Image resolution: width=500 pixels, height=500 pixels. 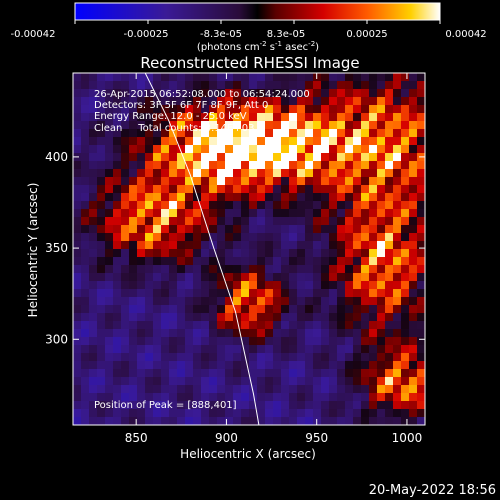 What do you see at coordinates (181, 105) in the screenshot?
I see `annotation-detectors: Detectors: 3F 5F 6F 7F 8F 9F, Att 0` at bounding box center [181, 105].